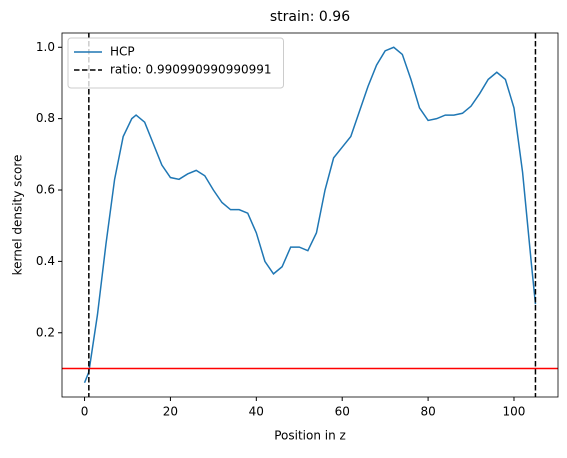  What do you see at coordinates (45, 190) in the screenshot?
I see `y-tick-label: 0.6` at bounding box center [45, 190].